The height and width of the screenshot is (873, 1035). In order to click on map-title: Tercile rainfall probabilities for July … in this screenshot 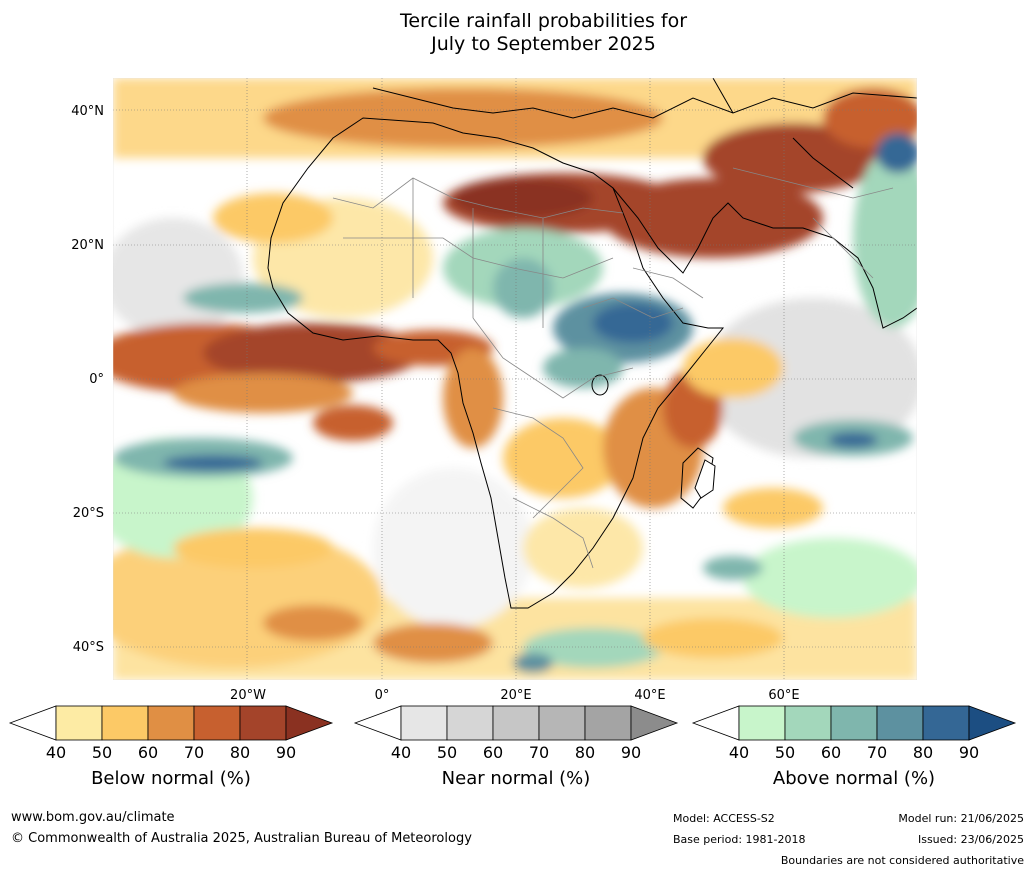, I will do `click(517, 33)`.